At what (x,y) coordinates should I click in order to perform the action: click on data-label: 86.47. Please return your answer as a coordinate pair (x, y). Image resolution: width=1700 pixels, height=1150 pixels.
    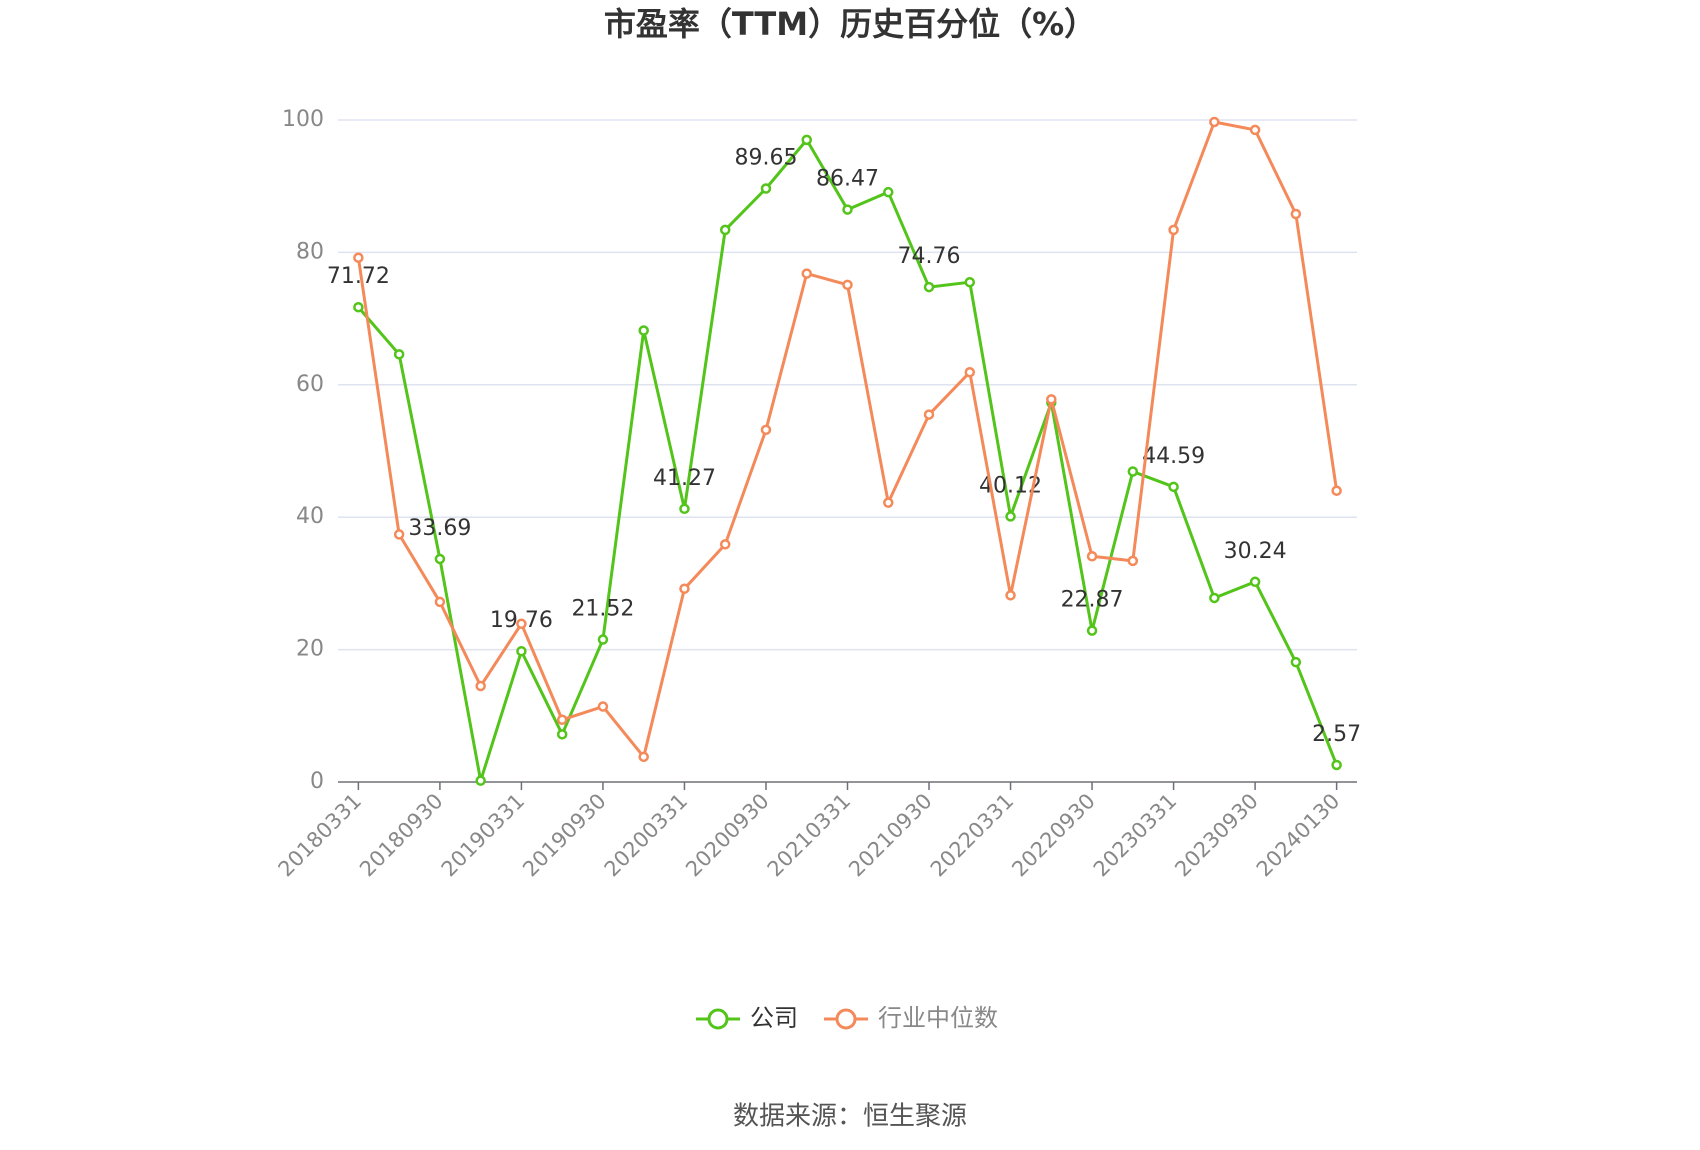
    Looking at the image, I should click on (847, 179).